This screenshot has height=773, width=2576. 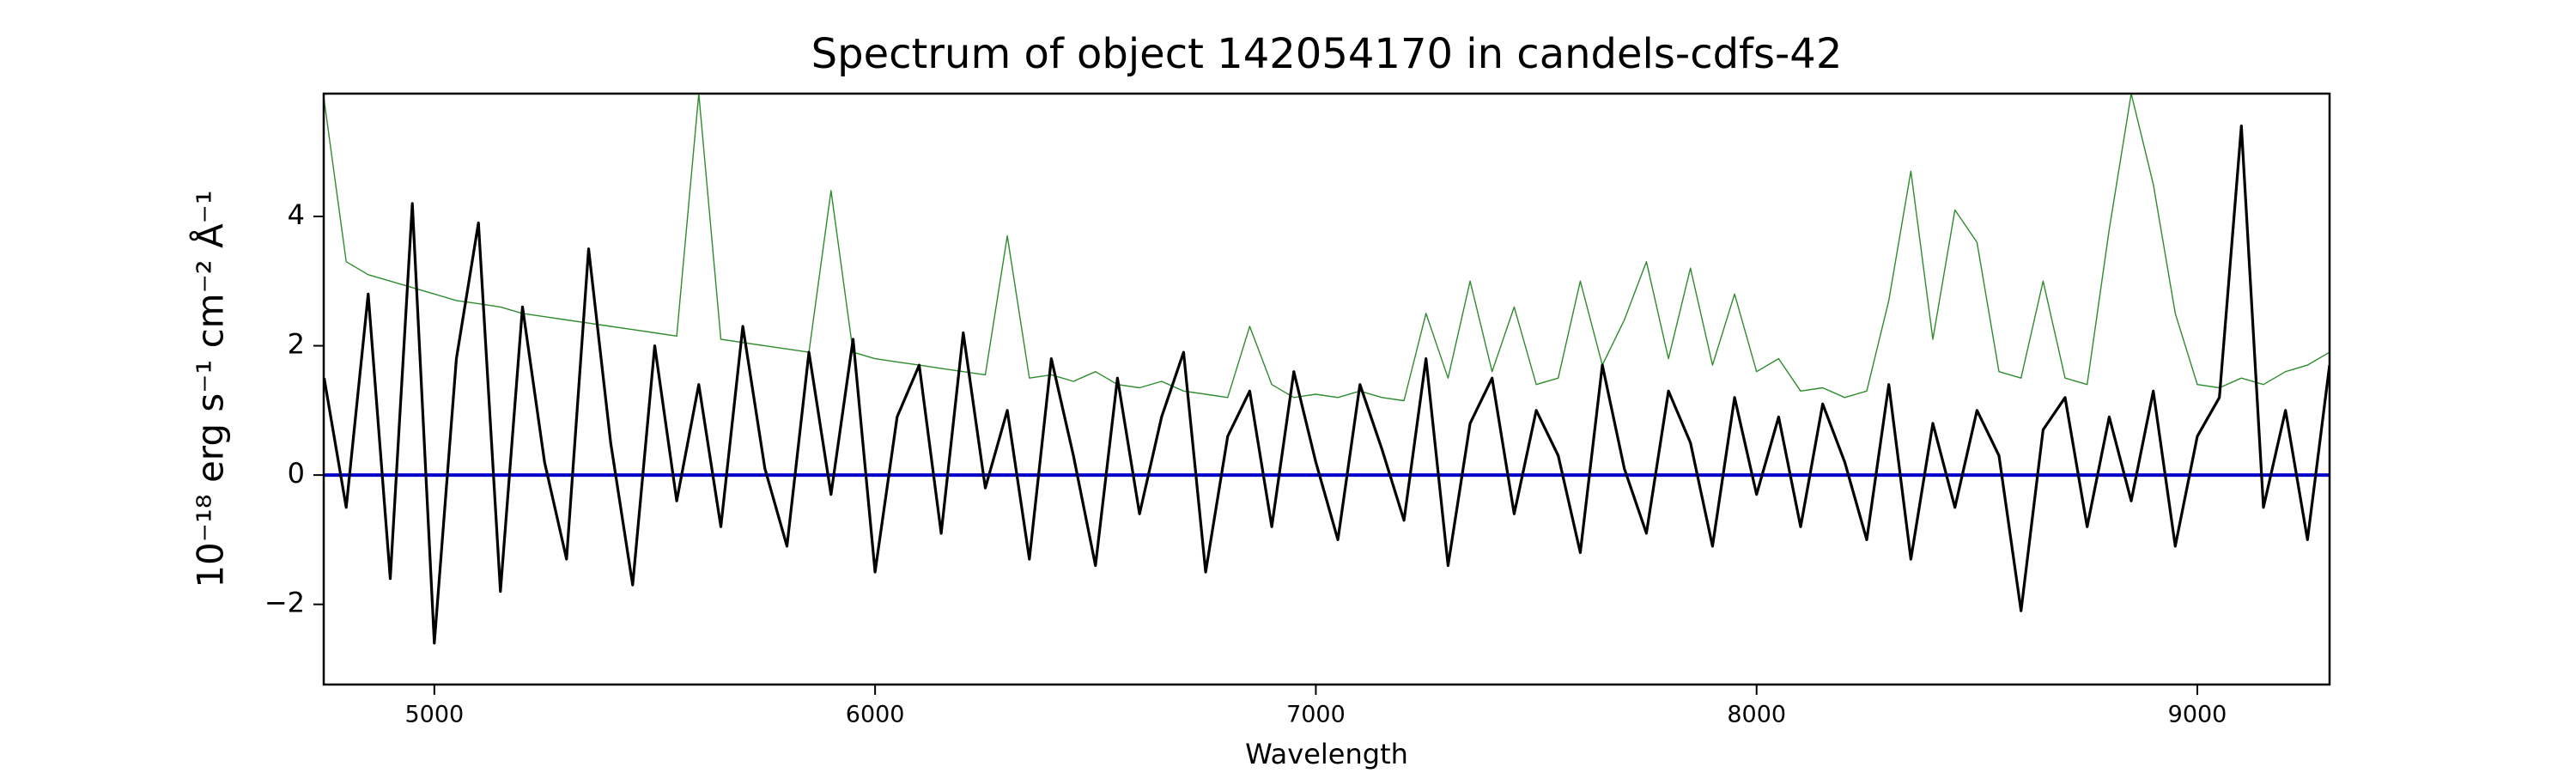 What do you see at coordinates (296, 344) in the screenshot?
I see `y-tick-label: 2` at bounding box center [296, 344].